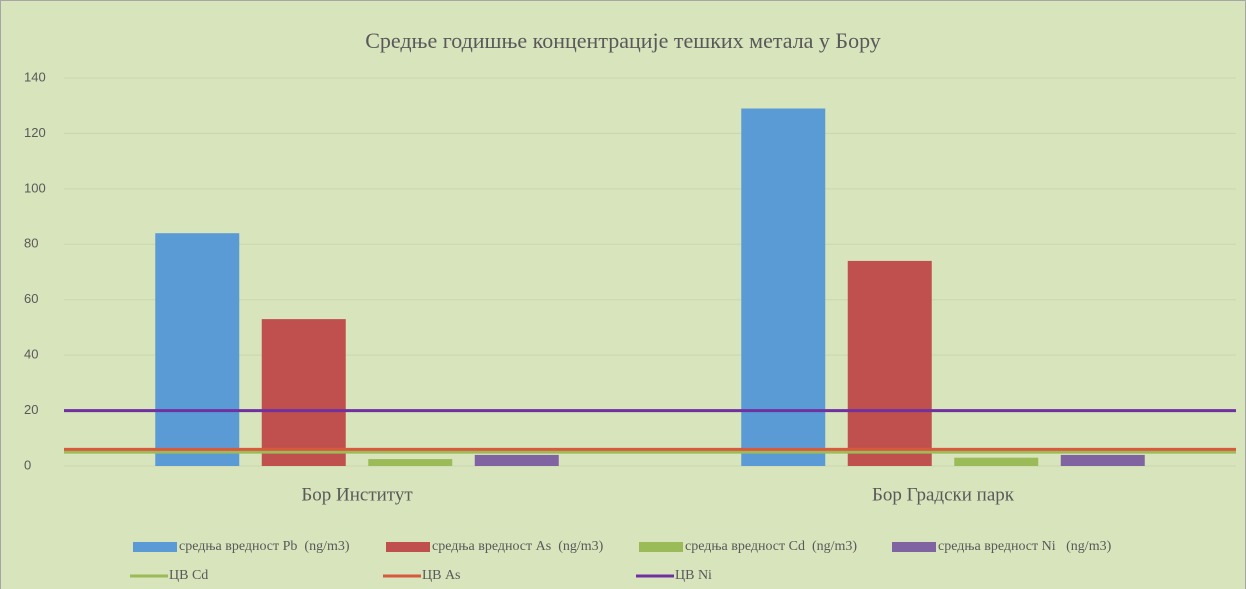 This screenshot has height=589, width=1246. Describe the element at coordinates (771, 546) in the screenshot. I see `legend-label: средња вредност Cd (ng/m3)` at that location.